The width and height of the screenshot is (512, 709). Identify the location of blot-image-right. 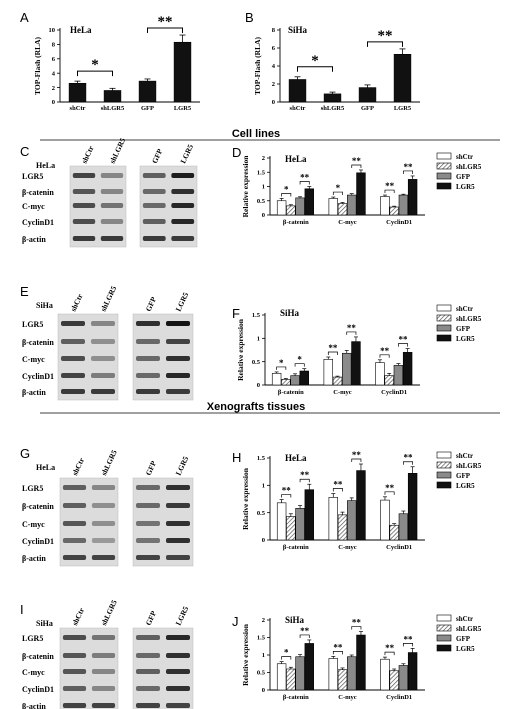
(163, 668).